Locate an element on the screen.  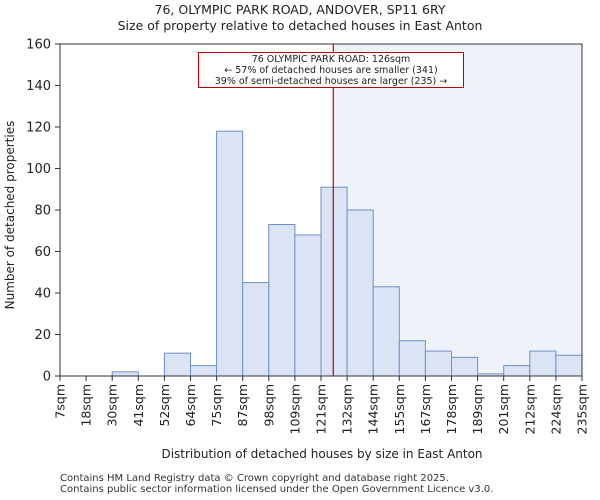
x-tick-label-75sqm: 75sqm is located at coordinates (216, 405).